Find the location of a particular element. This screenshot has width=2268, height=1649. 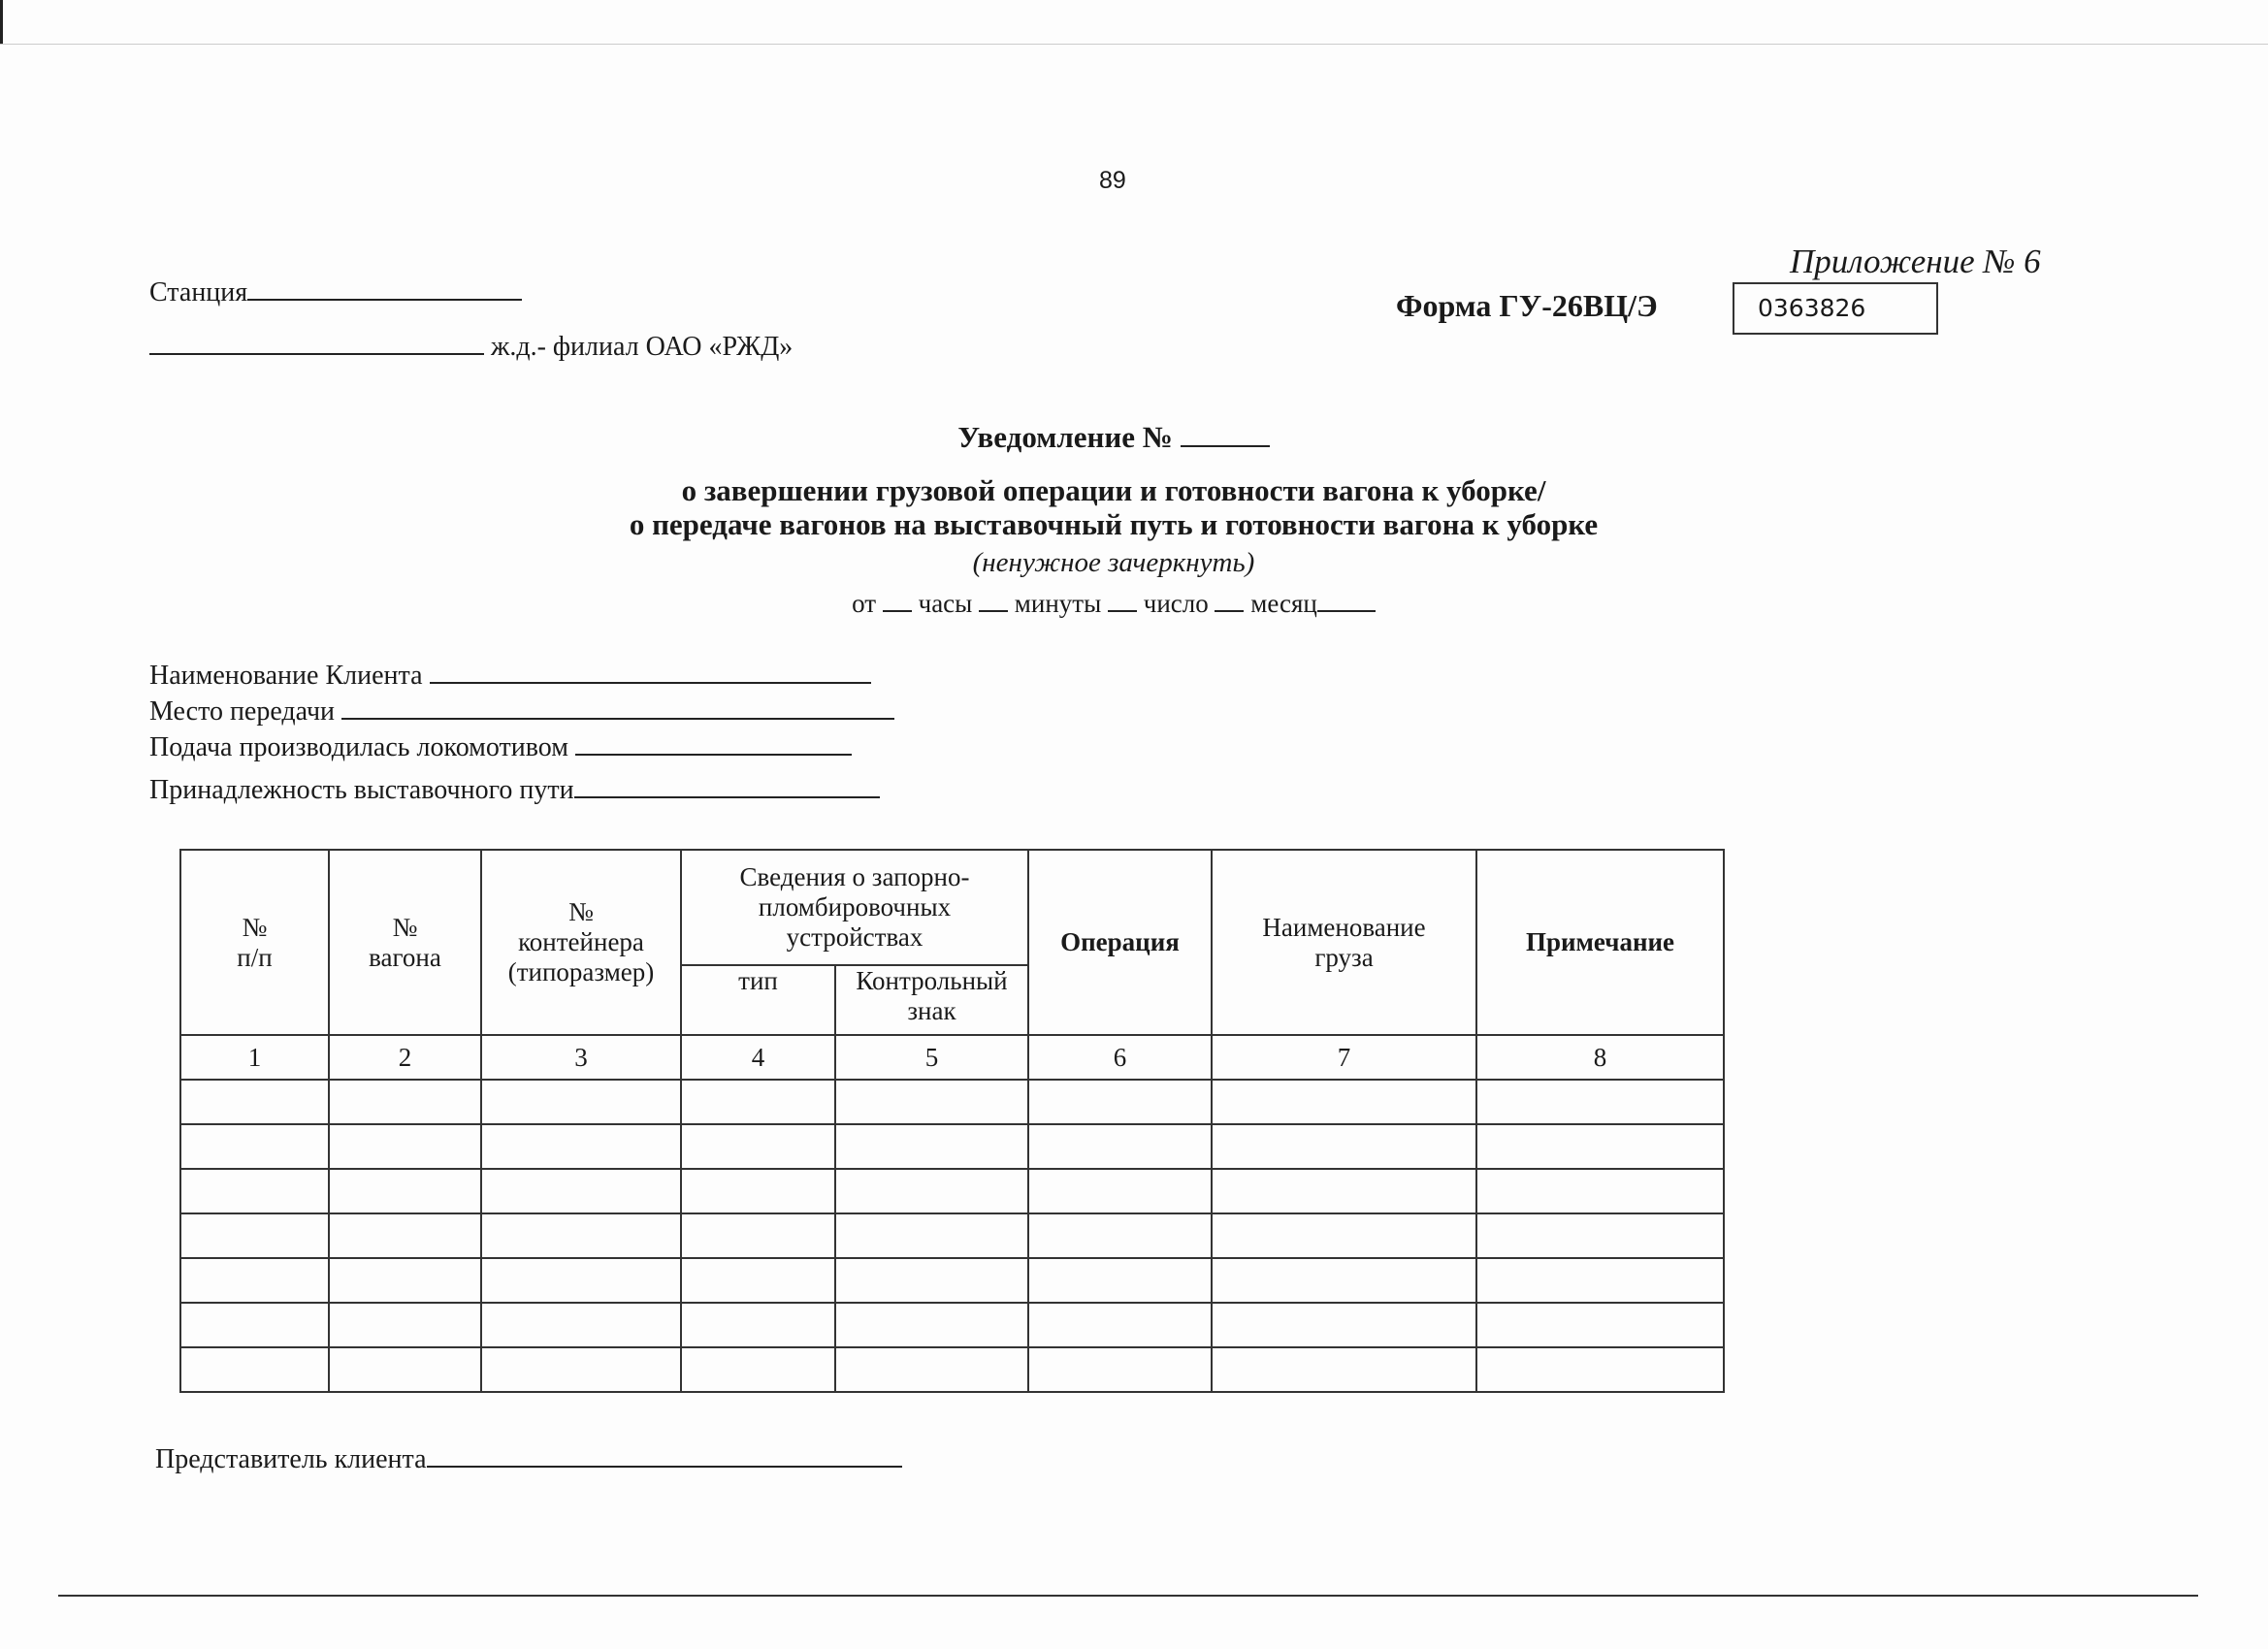

client-name-blank is located at coordinates (650, 671).